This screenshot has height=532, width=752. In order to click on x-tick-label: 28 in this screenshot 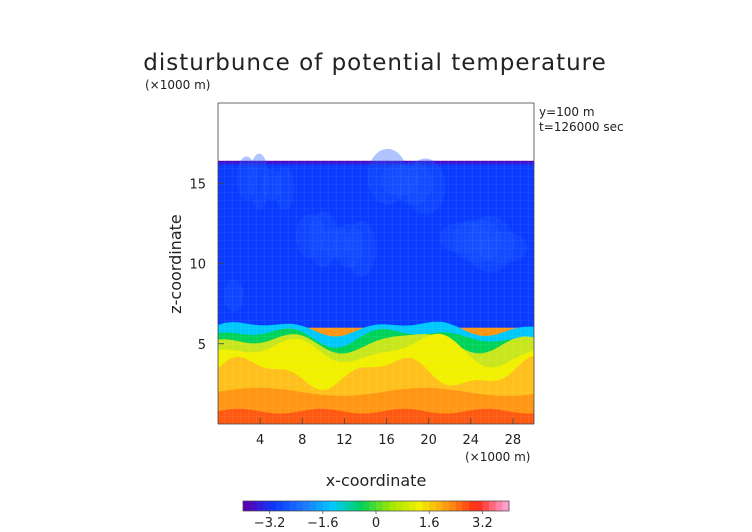, I will do `click(513, 440)`.